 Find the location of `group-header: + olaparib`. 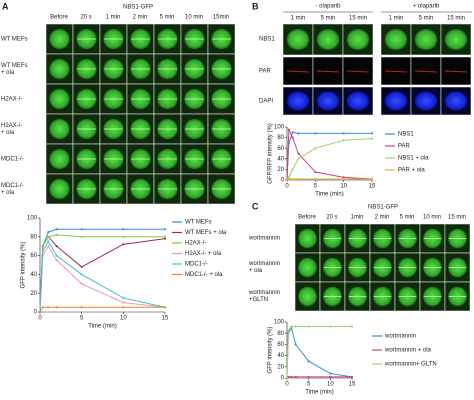

group-header: + olaparib is located at coordinates (426, 7).